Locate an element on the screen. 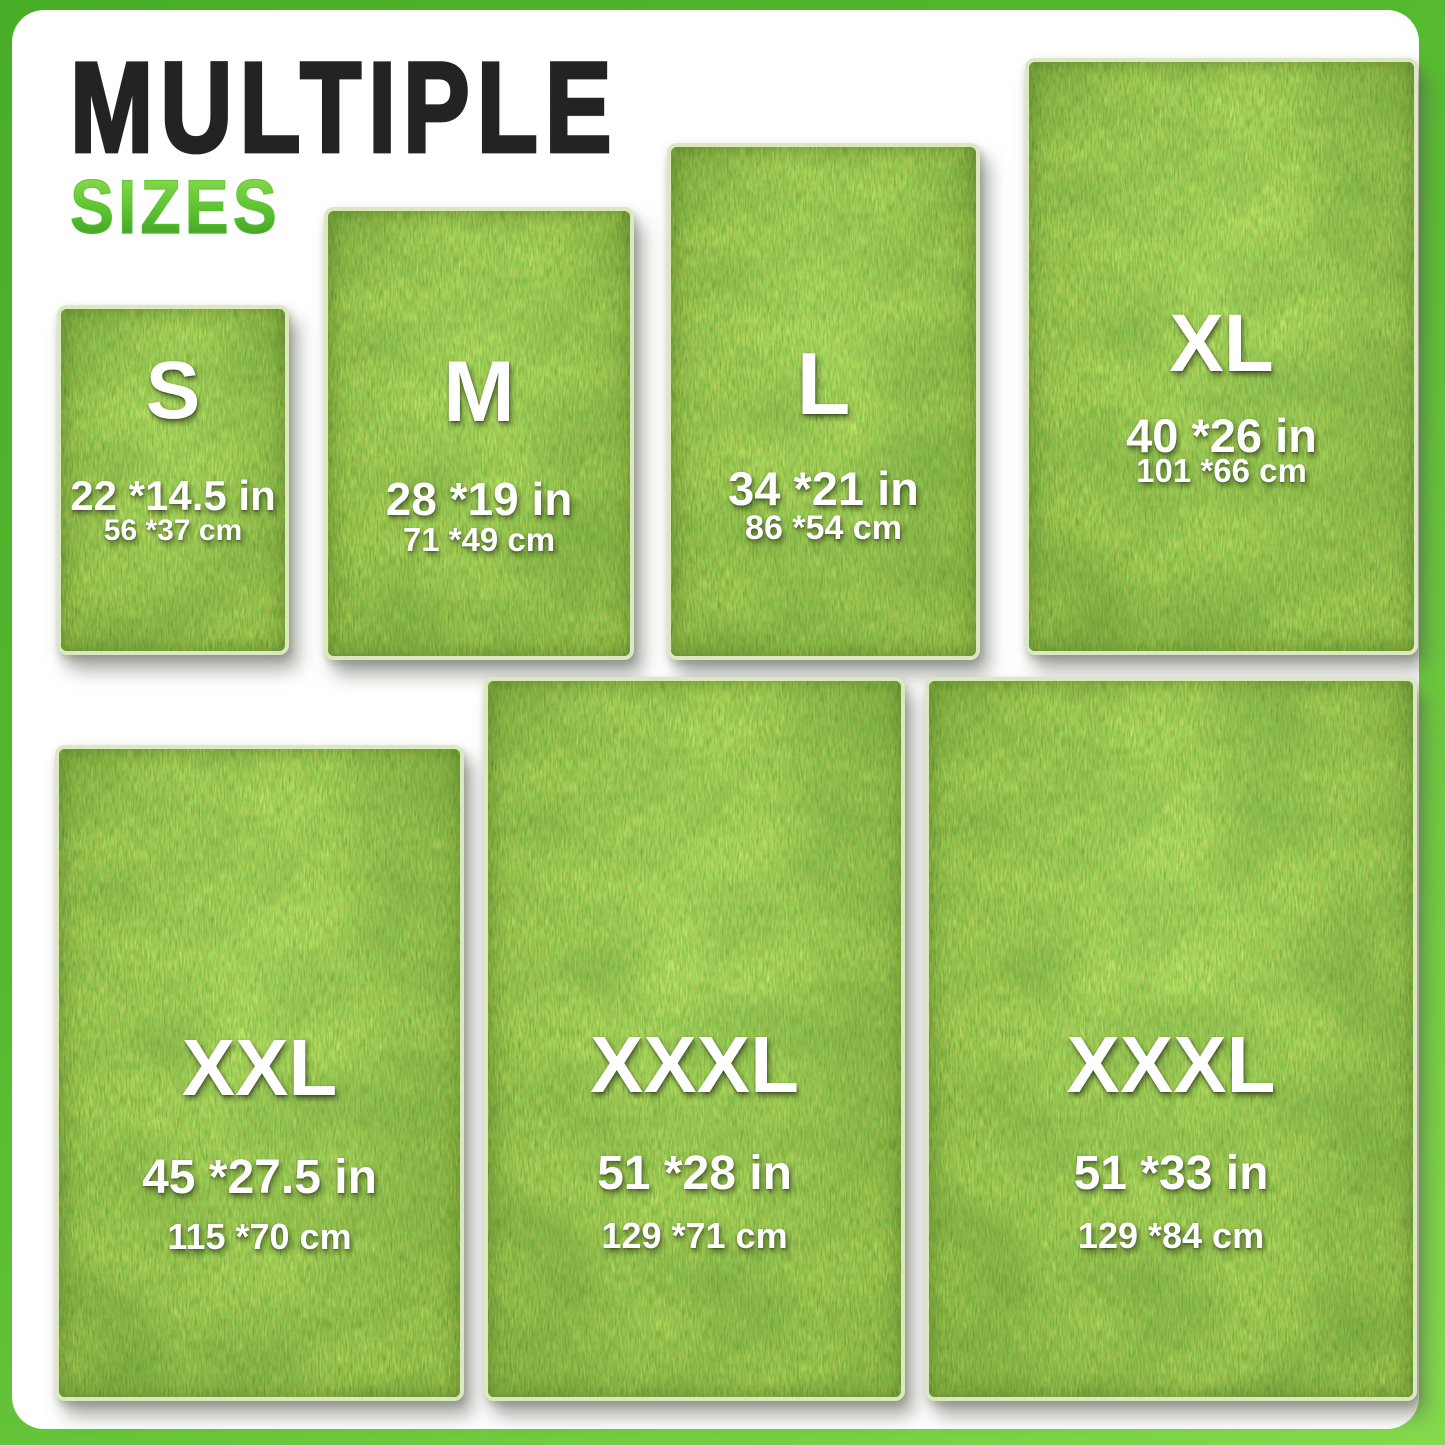 This screenshot has width=1445, height=1445. dimensions-inches: 28 *19 in is located at coordinates (479, 498).